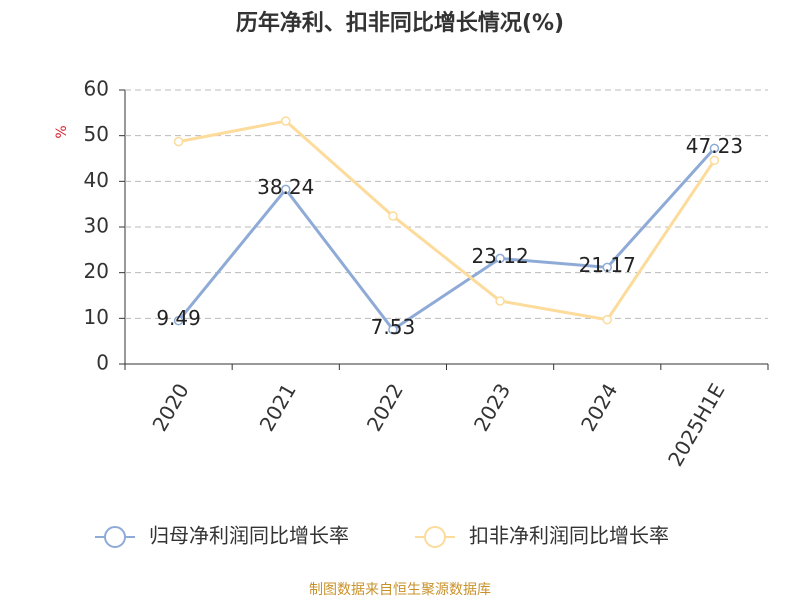 This screenshot has width=800, height=600. What do you see at coordinates (96, 89) in the screenshot?
I see `y-tick-label: 60` at bounding box center [96, 89].